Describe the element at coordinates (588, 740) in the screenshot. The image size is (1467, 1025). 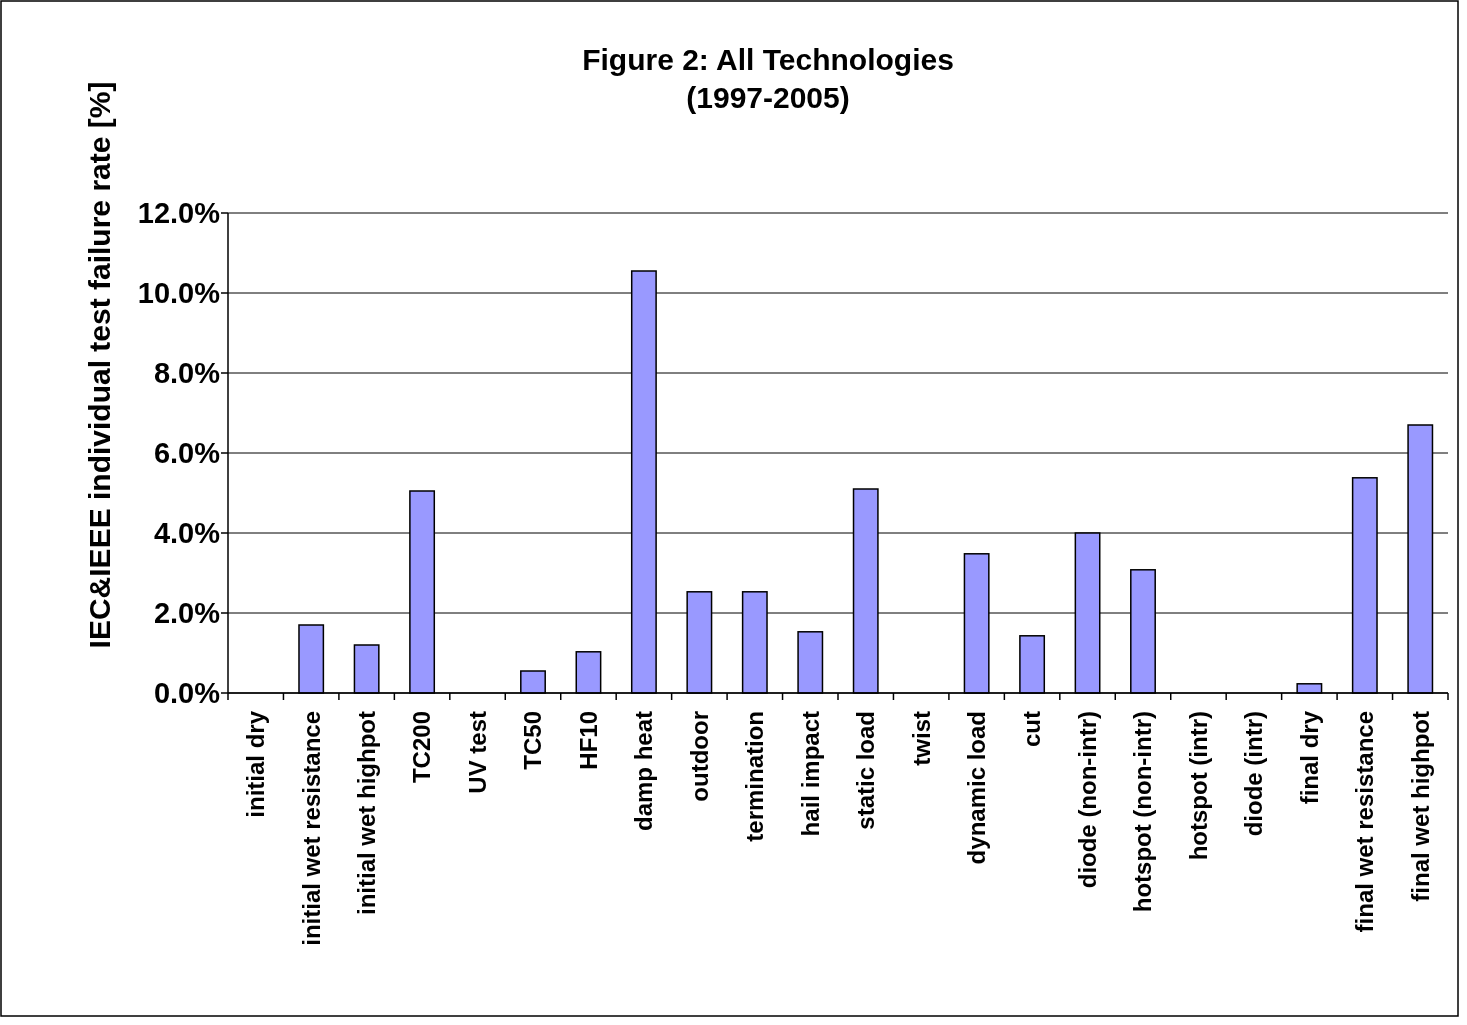
I see `x-tick-label: HF10` at that location.